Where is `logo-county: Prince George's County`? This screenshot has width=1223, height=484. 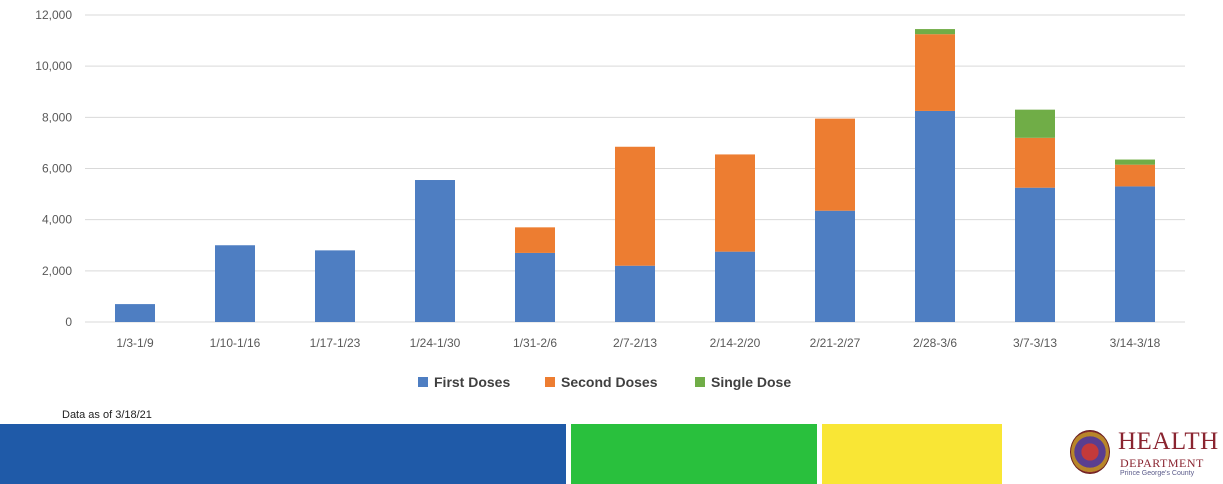 logo-county: Prince George's County is located at coordinates (1157, 473).